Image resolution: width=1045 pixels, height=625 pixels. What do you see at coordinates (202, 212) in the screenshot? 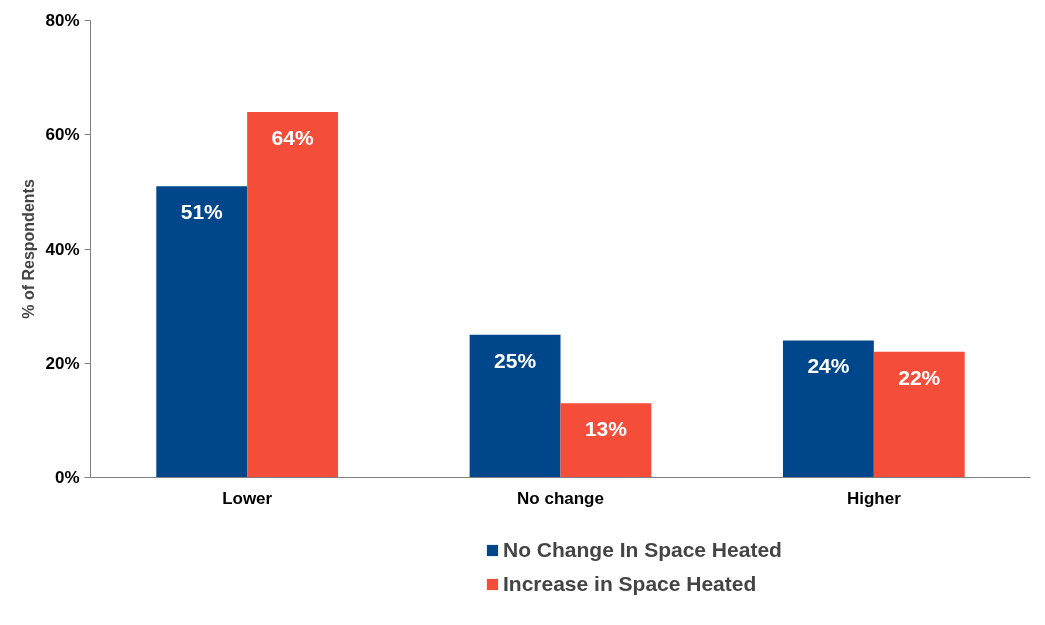
I see `data-label: 51%` at bounding box center [202, 212].